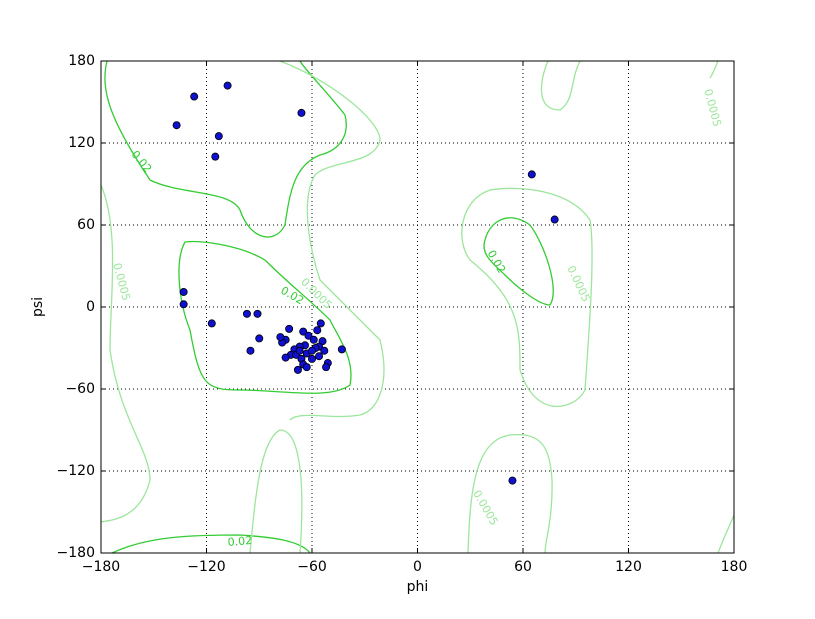 This screenshot has width=815, height=619. What do you see at coordinates (734, 567) in the screenshot?
I see `x-tick-label: 180` at bounding box center [734, 567].